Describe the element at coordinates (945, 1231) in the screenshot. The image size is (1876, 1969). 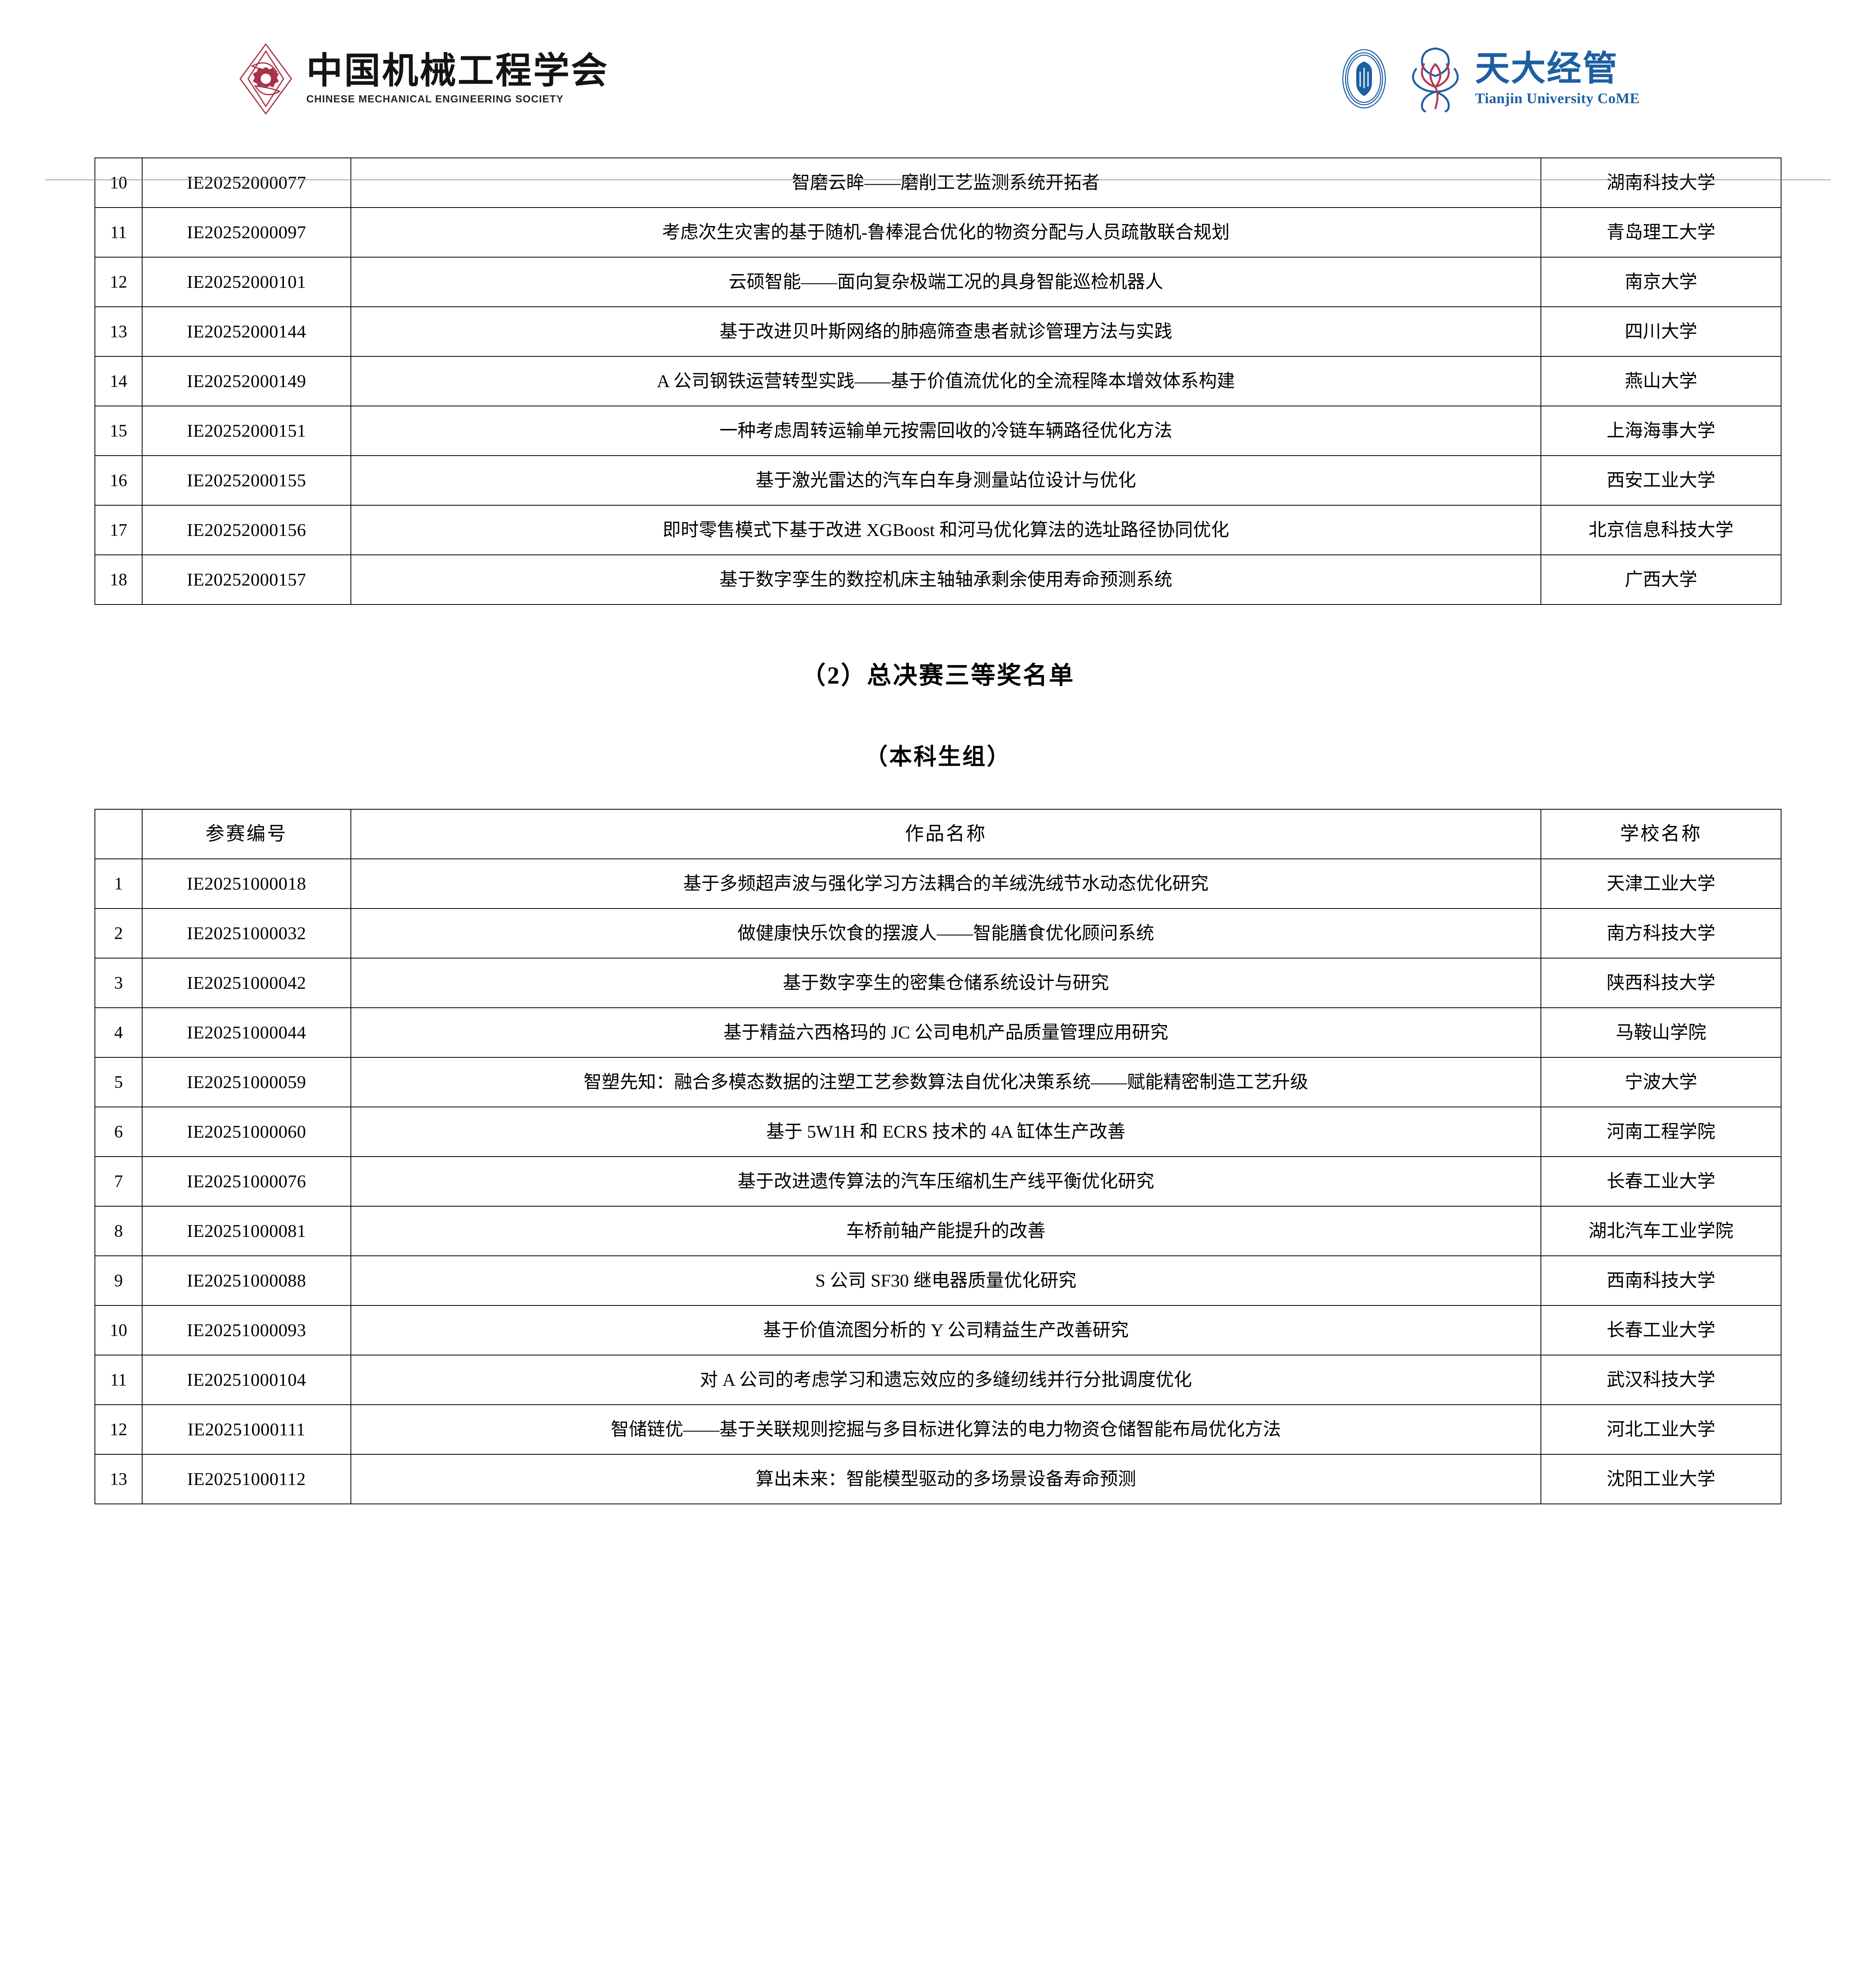
I see `work-title-cell: 车桥前轴产能提升的改善` at that location.